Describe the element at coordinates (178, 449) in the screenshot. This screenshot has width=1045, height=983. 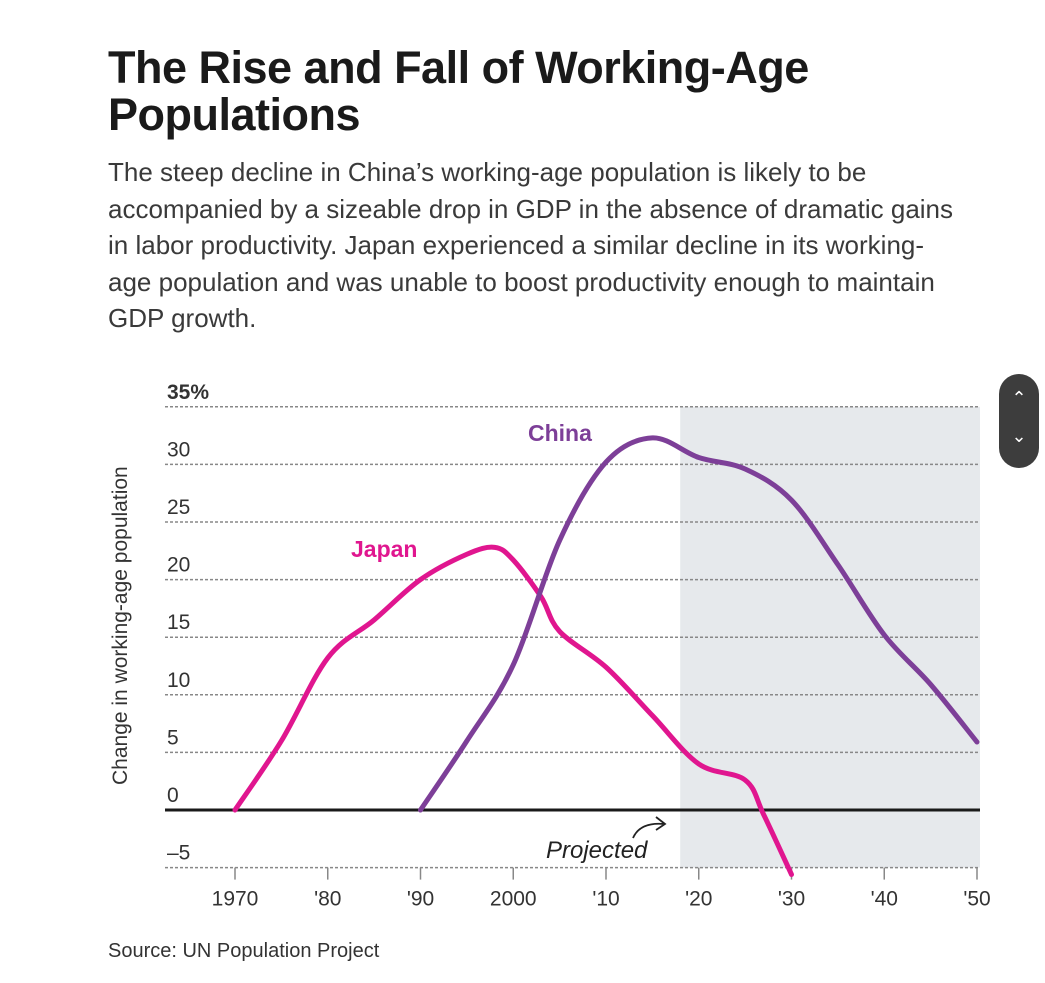
I see `y-tick-label: 30` at that location.